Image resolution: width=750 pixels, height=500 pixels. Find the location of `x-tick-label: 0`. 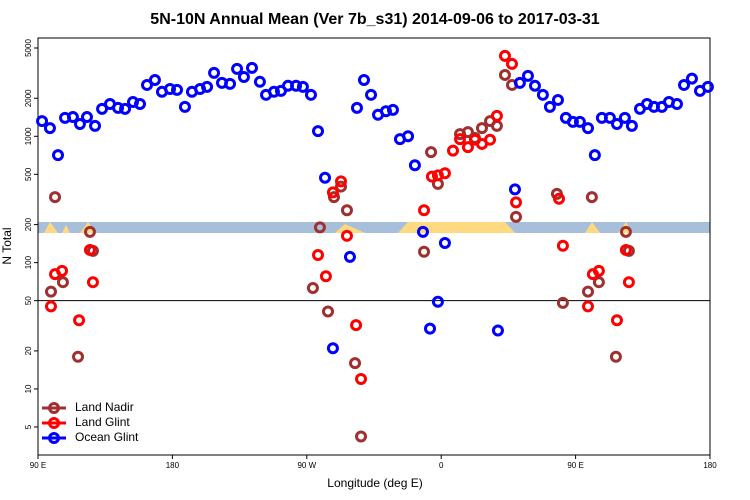

x-tick-label: 0 is located at coordinates (441, 465).